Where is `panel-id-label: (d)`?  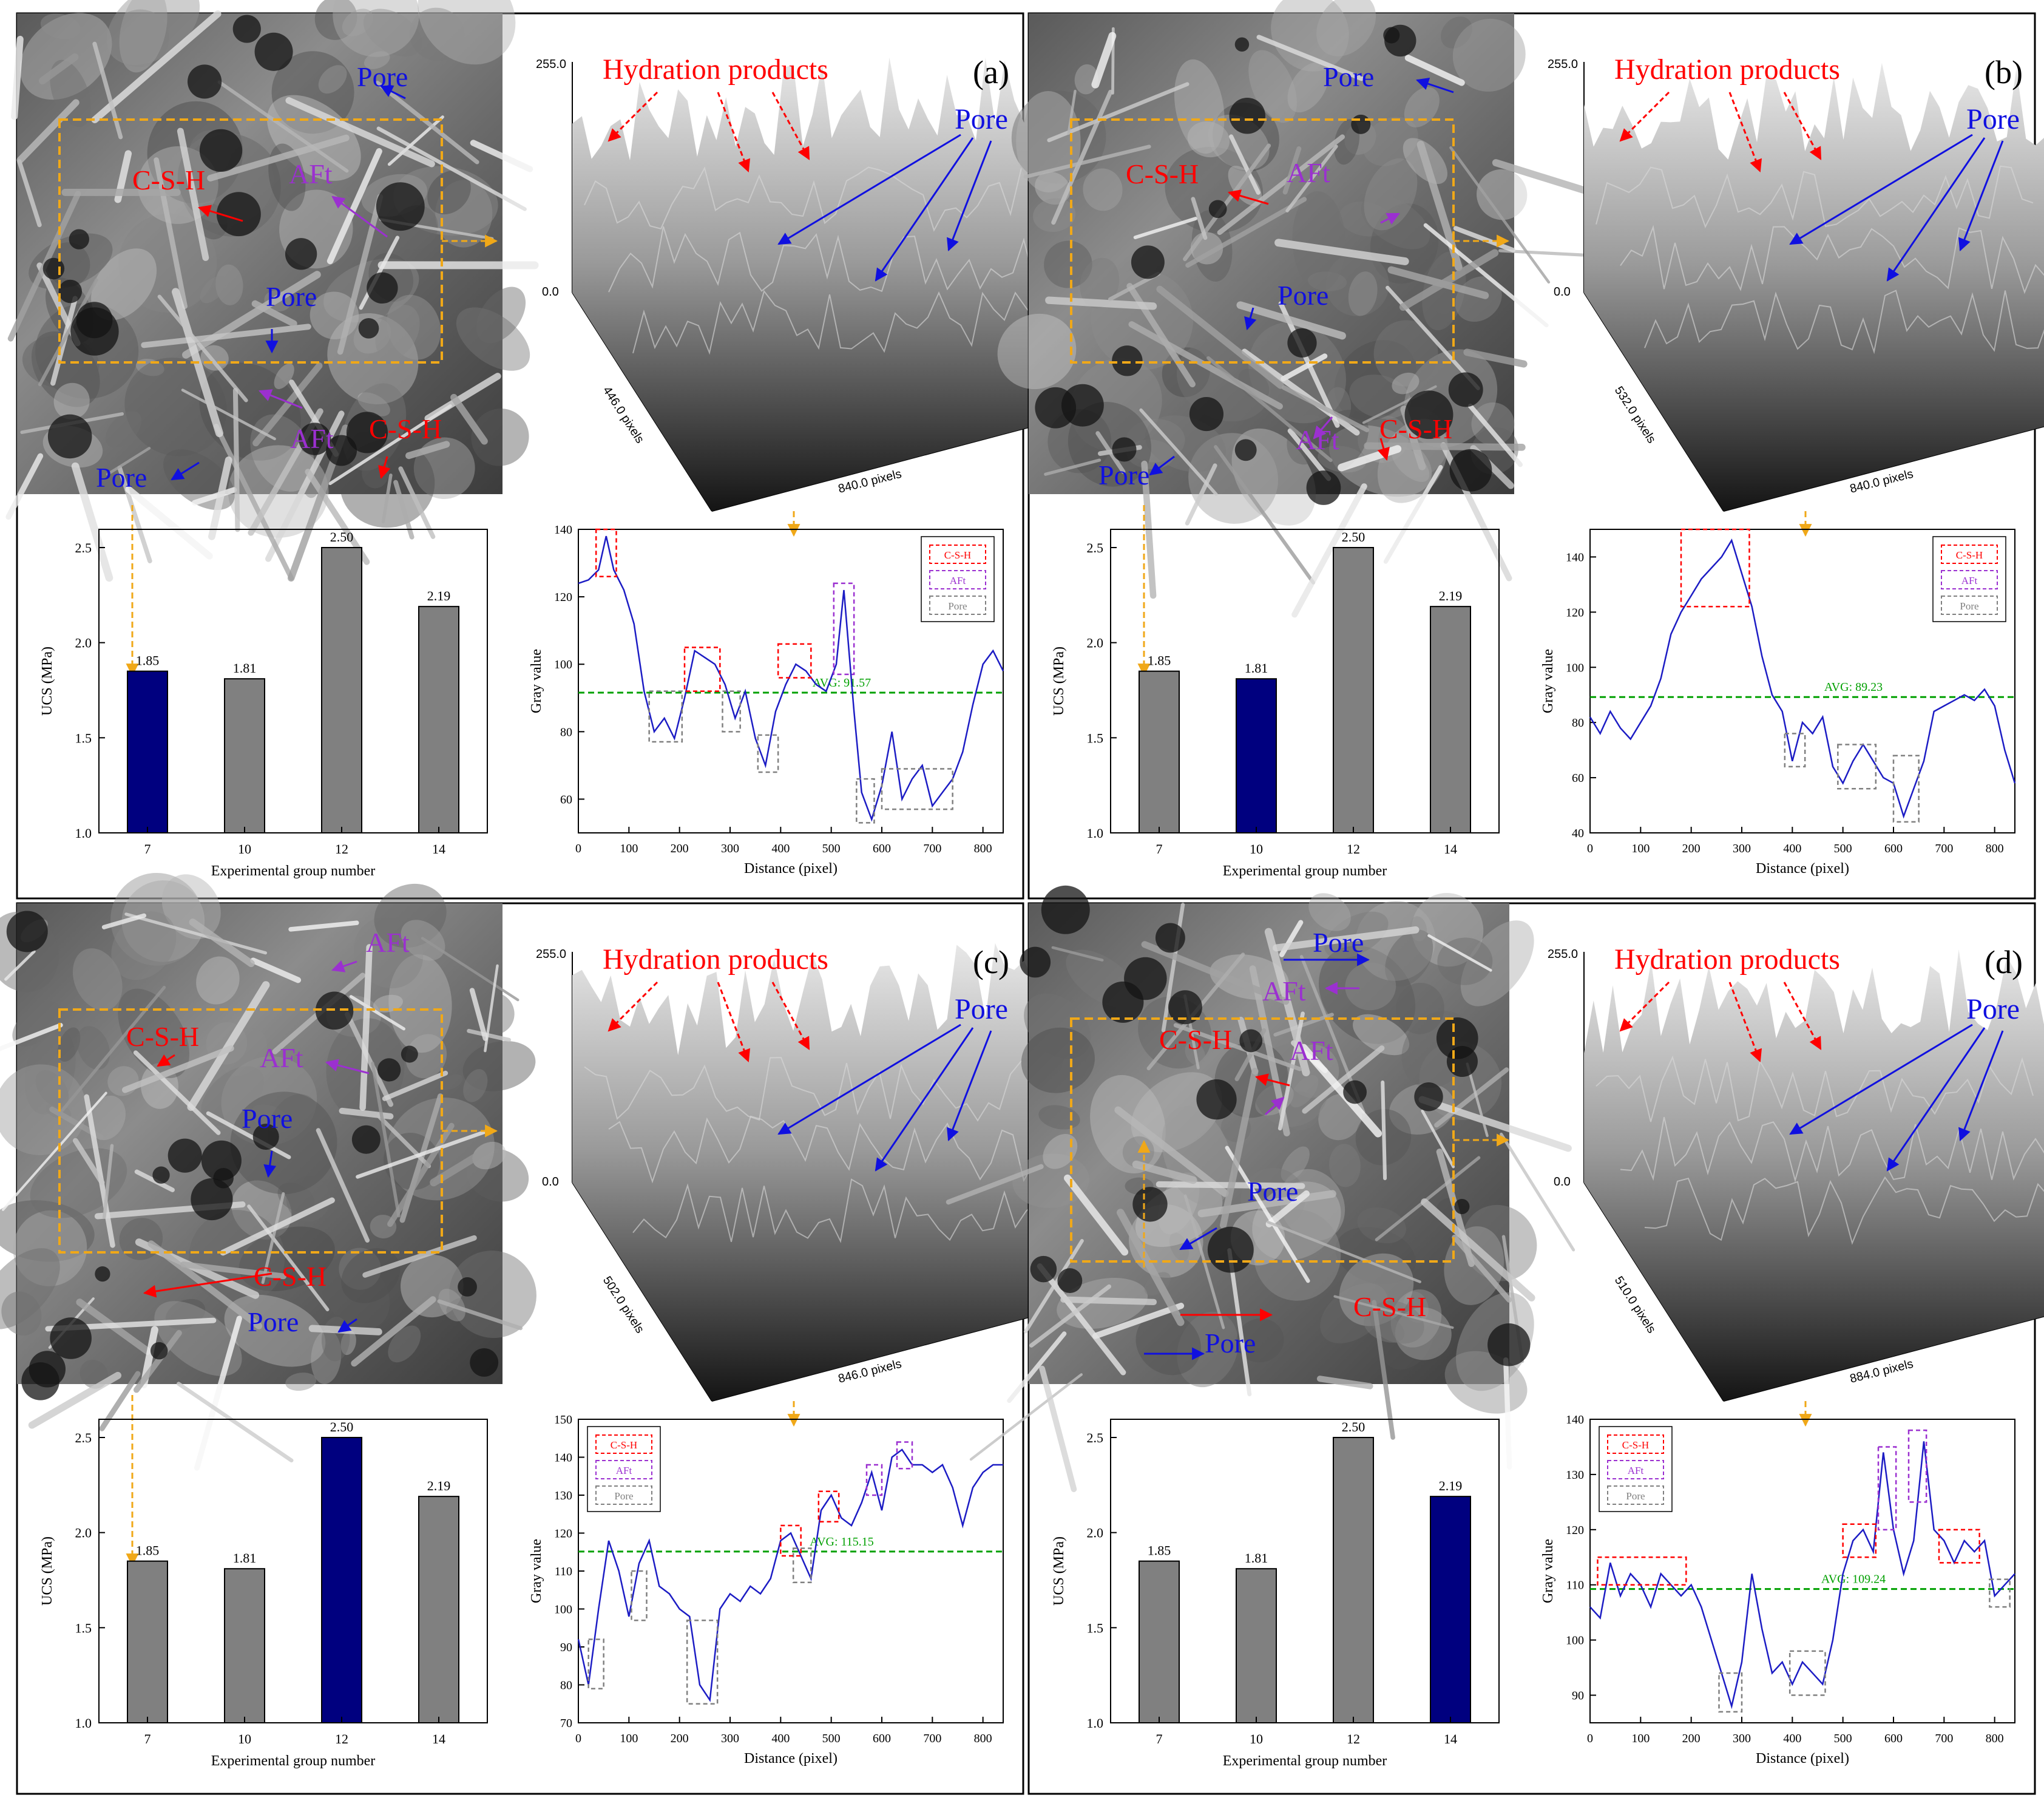 panel-id-label: (d) is located at coordinates (2004, 962).